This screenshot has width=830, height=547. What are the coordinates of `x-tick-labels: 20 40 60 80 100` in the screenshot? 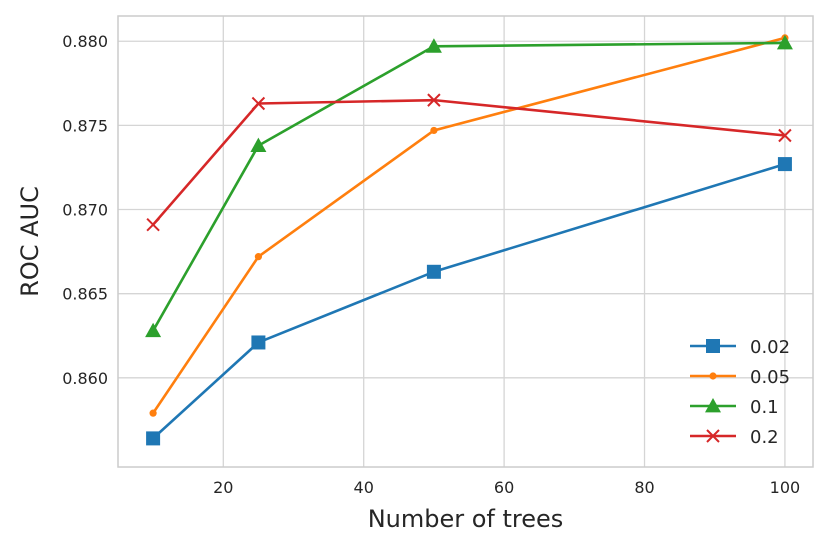 It's located at (506, 487).